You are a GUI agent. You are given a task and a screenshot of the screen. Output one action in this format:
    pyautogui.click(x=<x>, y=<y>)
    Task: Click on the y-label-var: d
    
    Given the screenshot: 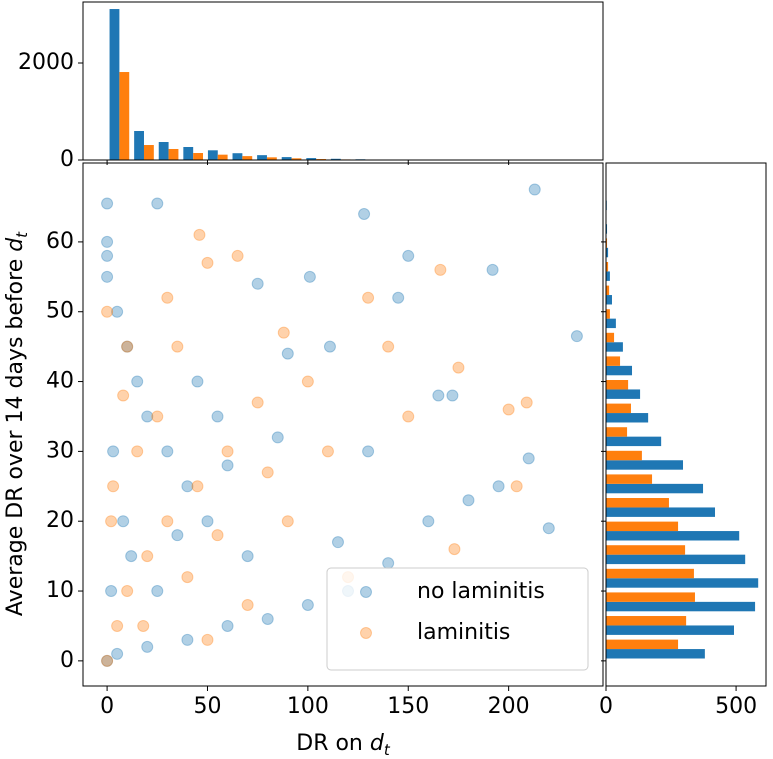 What is the action you would take?
    pyautogui.click(x=15, y=244)
    